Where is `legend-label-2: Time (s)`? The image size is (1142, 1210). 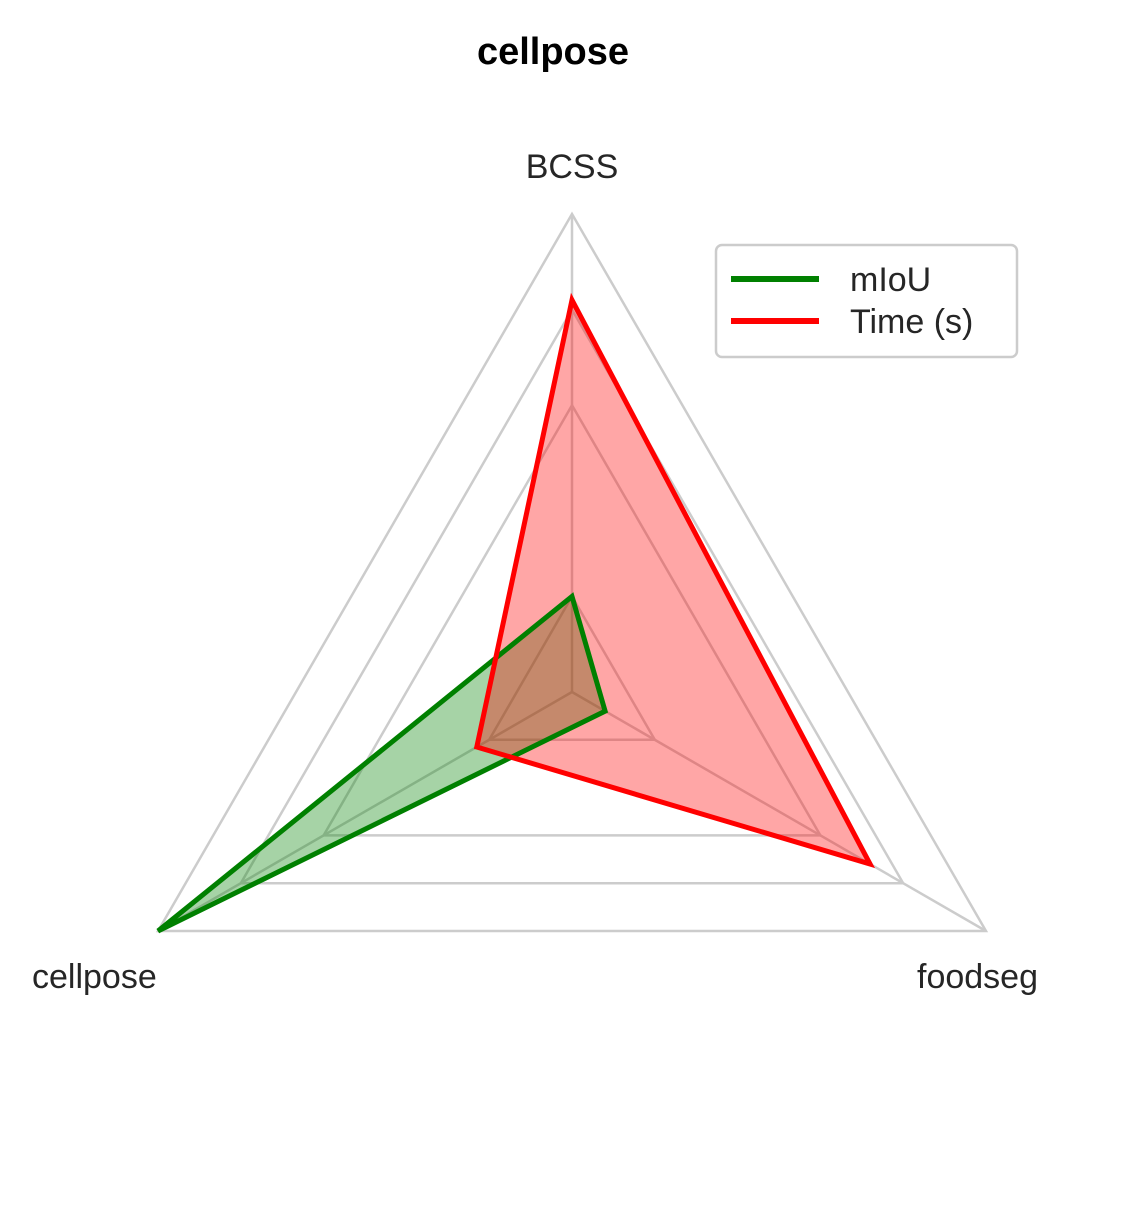 legend-label-2: Time (s) is located at coordinates (911, 322).